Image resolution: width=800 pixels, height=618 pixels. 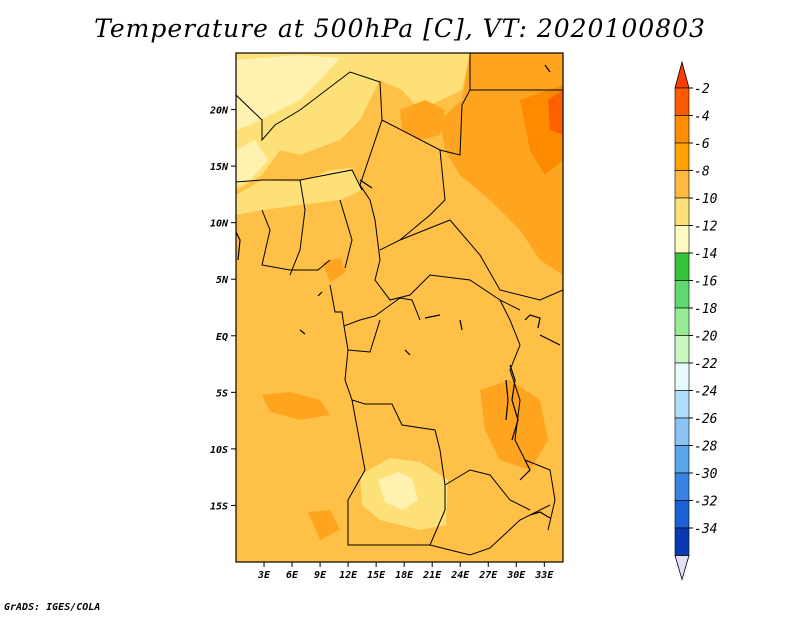 What do you see at coordinates (52, 607) in the screenshot?
I see `grads-credit: GrADS: IGES/COLA` at bounding box center [52, 607].